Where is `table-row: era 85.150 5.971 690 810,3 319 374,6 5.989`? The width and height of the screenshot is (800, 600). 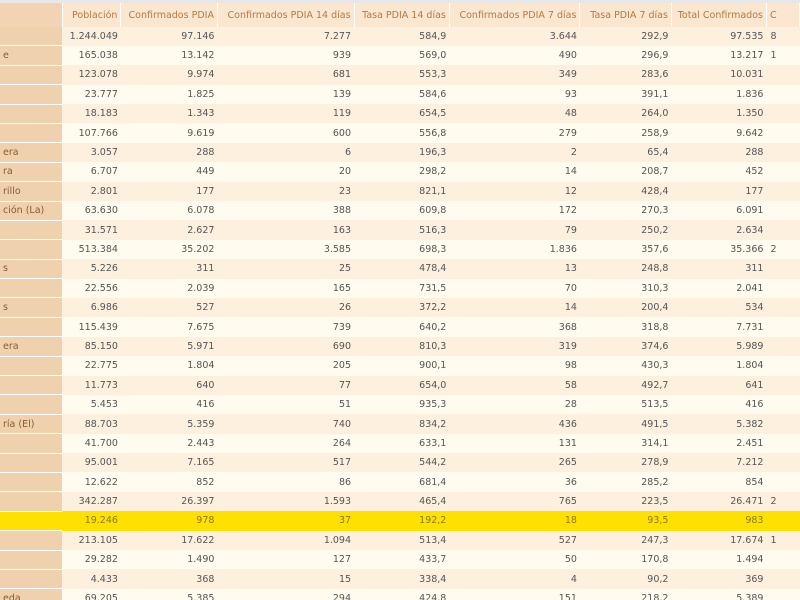
table-row: era 85.150 5.971 690 810,3 319 374,6 5.989 is located at coordinates (400, 346).